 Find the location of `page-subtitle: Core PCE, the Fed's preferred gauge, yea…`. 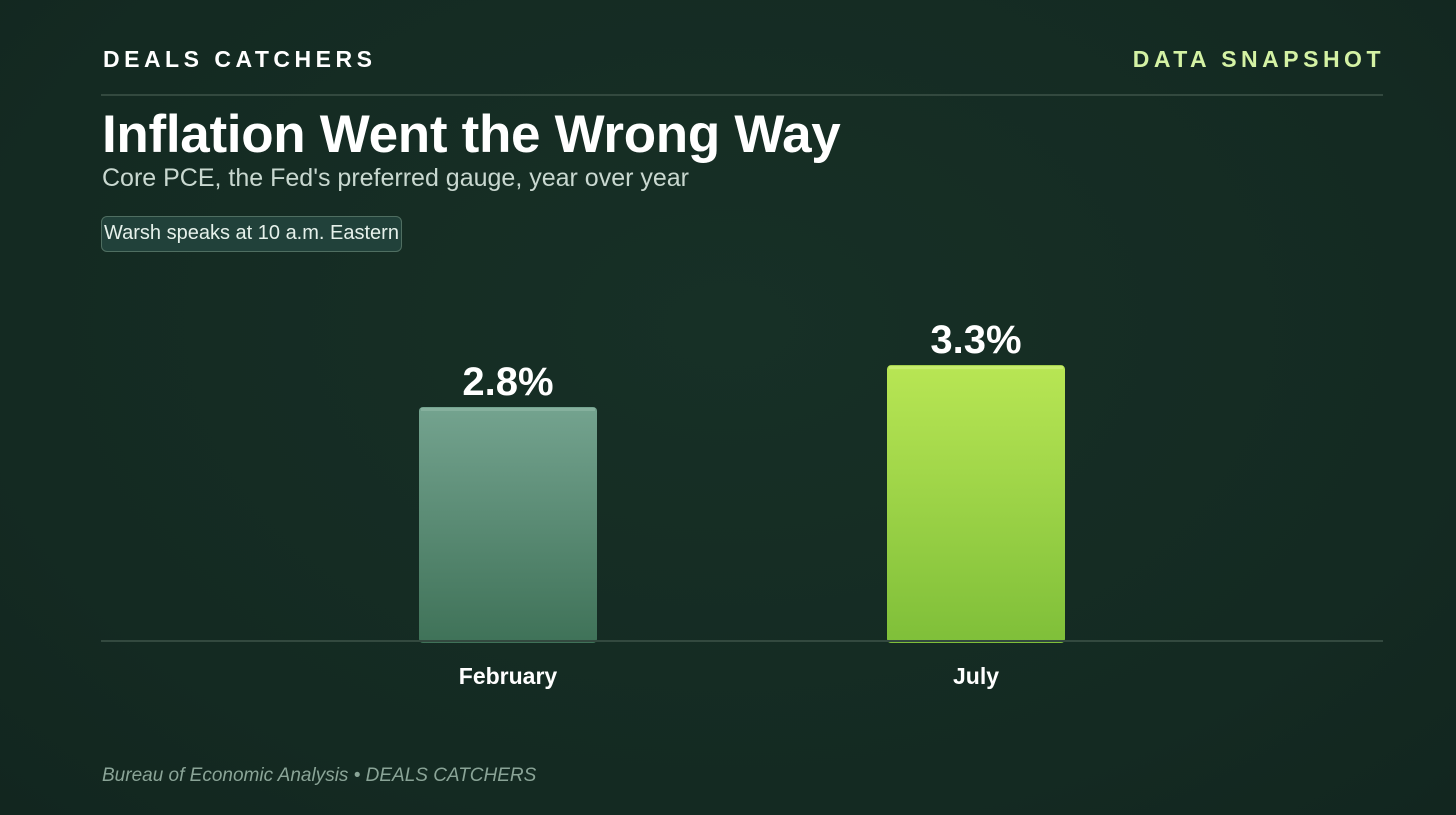

page-subtitle: Core PCE, the Fed's preferred gauge, yea… is located at coordinates (396, 178).